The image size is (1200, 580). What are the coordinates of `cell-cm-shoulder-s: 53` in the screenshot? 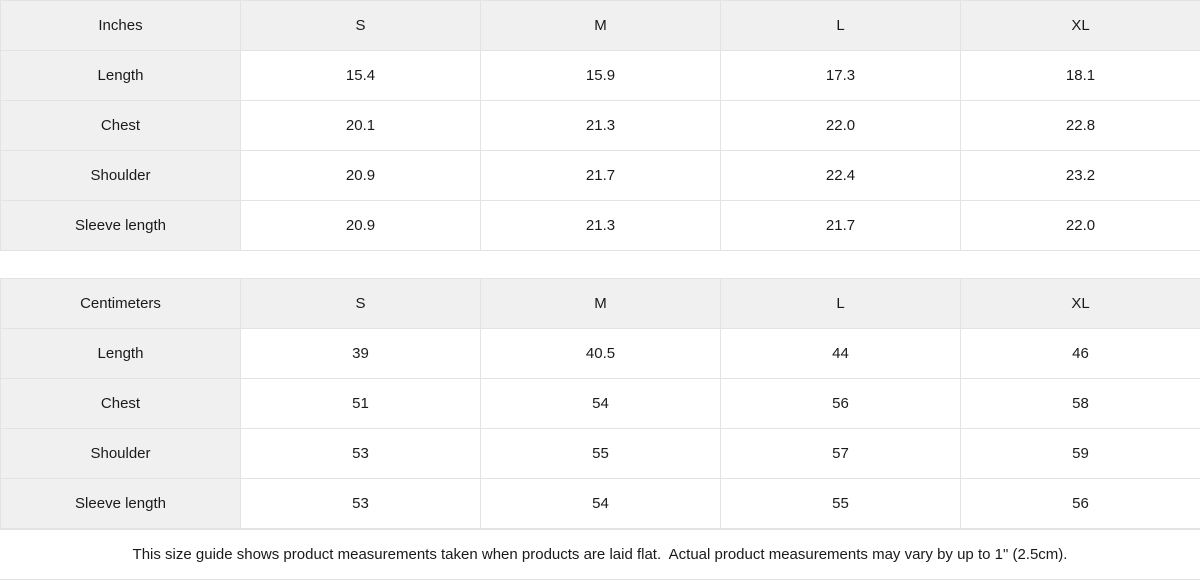 It's located at (360, 453).